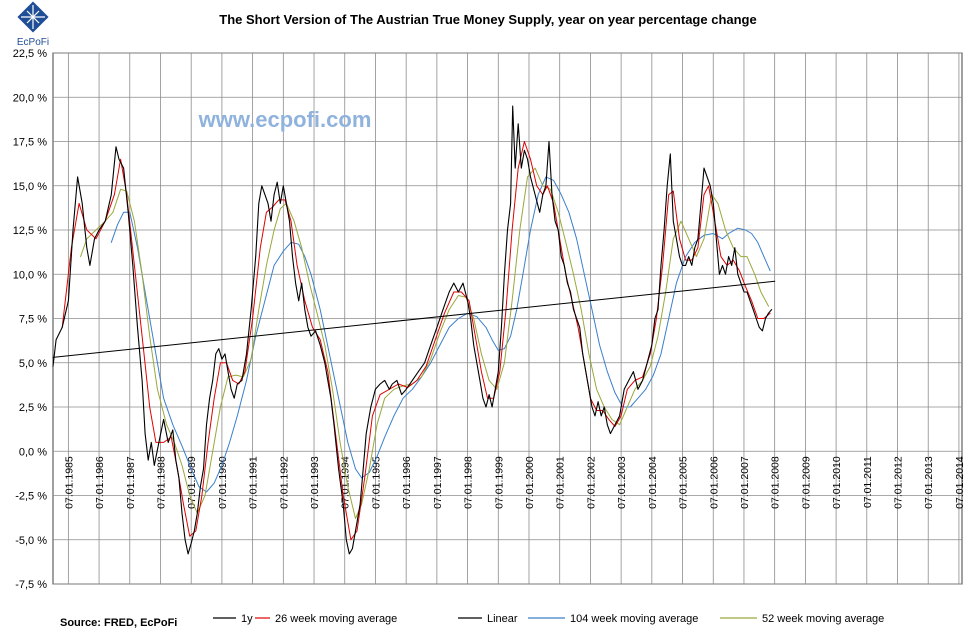 Image resolution: width=977 pixels, height=639 pixels. Describe the element at coordinates (30, 54) in the screenshot. I see `y-tick-label: 22,5 %` at that location.